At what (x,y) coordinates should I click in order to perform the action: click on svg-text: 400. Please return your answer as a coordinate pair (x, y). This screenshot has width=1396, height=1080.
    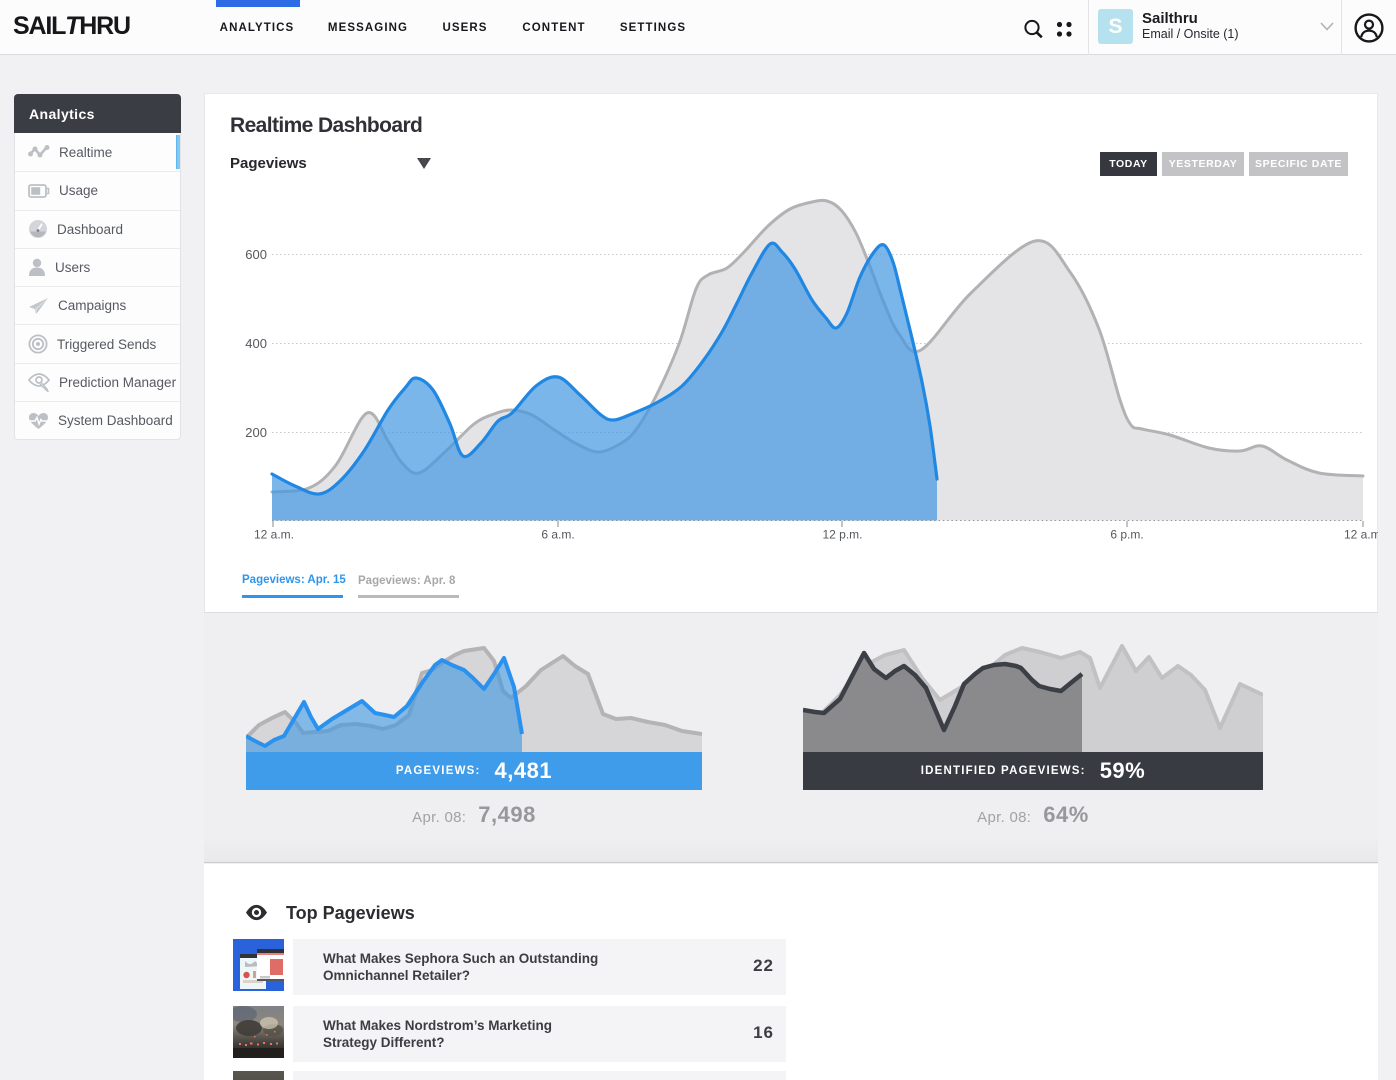
    Looking at the image, I should click on (256, 343).